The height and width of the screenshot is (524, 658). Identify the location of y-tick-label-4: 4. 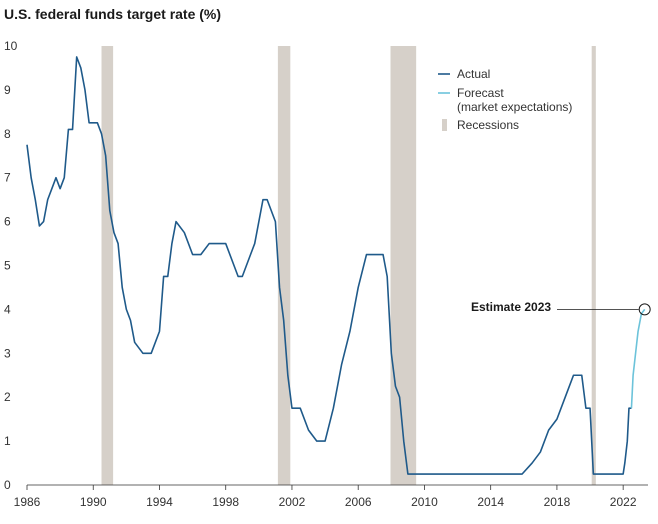
(7, 309).